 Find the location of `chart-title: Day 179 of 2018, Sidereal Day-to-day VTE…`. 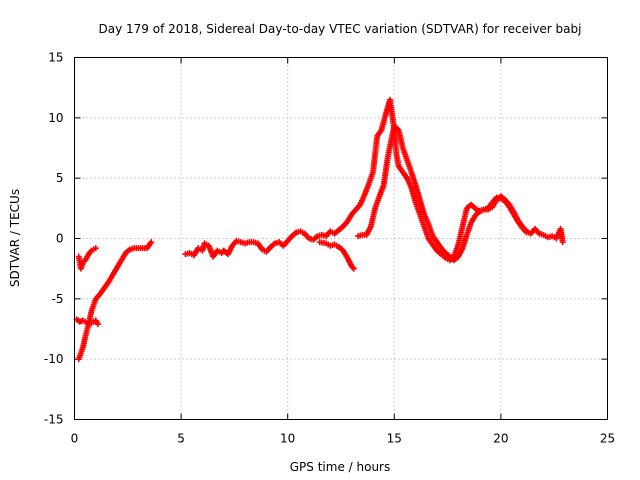

chart-title: Day 179 of 2018, Sidereal Day-to-day VTE… is located at coordinates (340, 29).